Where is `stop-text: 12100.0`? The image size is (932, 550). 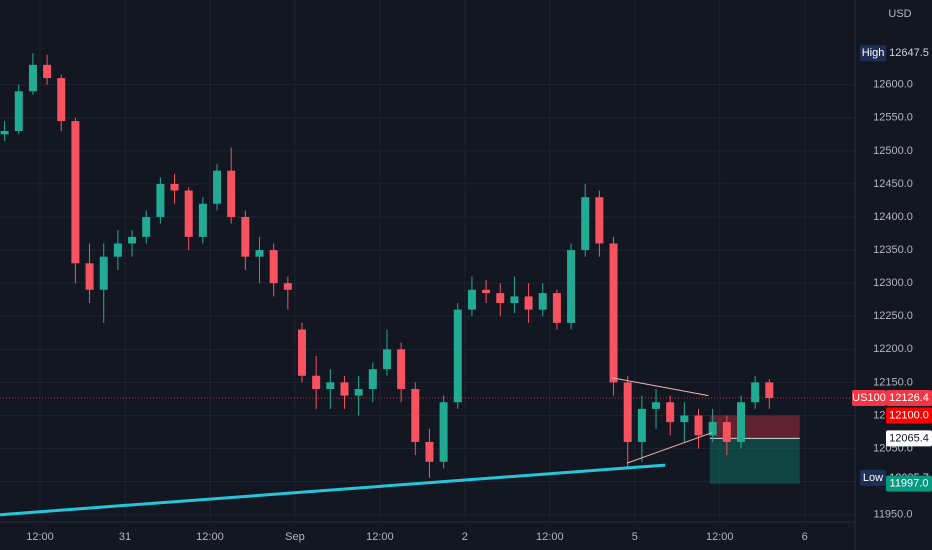 stop-text: 12100.0 is located at coordinates (909, 415).